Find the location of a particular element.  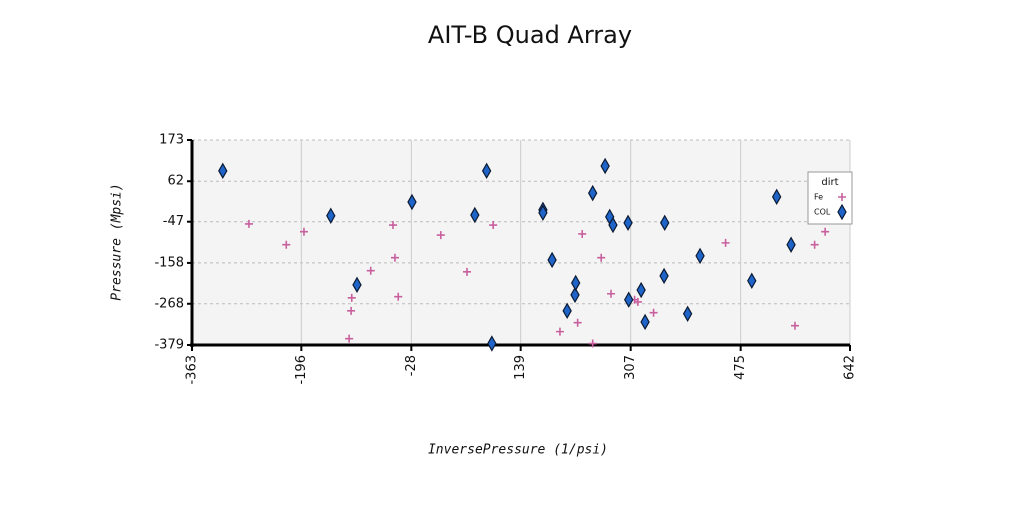

legend: dirt Fe COL is located at coordinates (830, 198).